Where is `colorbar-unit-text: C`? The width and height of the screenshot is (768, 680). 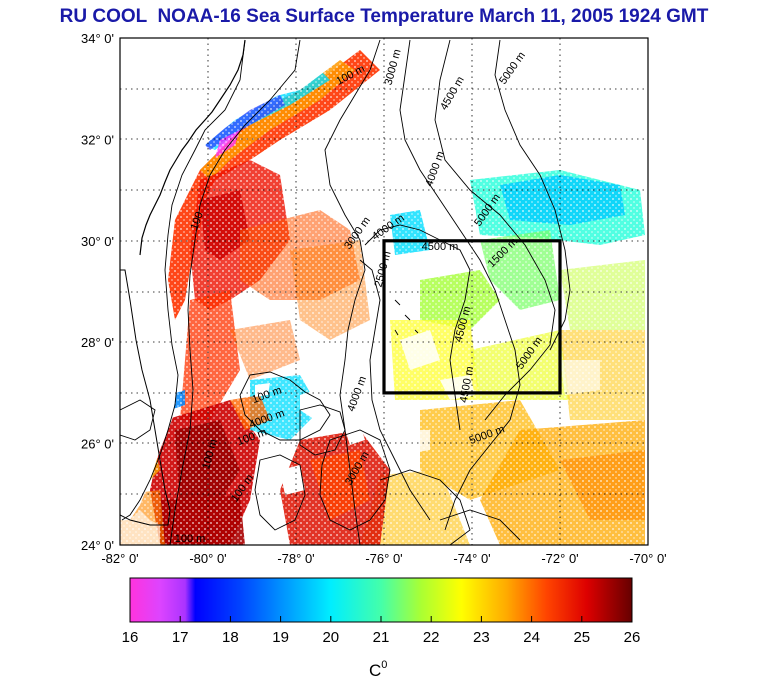 colorbar-unit-text: C is located at coordinates (375, 670).